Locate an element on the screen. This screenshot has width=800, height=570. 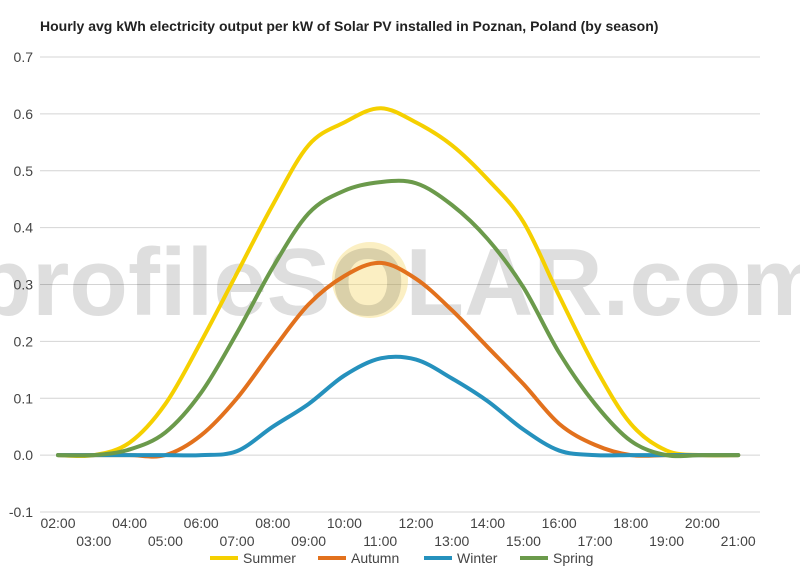
y-tick-label: 0.0 is located at coordinates (24, 455).